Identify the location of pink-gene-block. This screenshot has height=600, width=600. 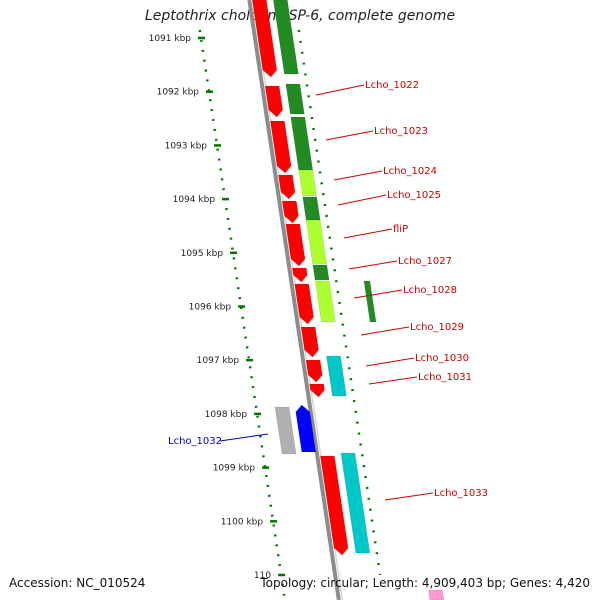
(436, 594).